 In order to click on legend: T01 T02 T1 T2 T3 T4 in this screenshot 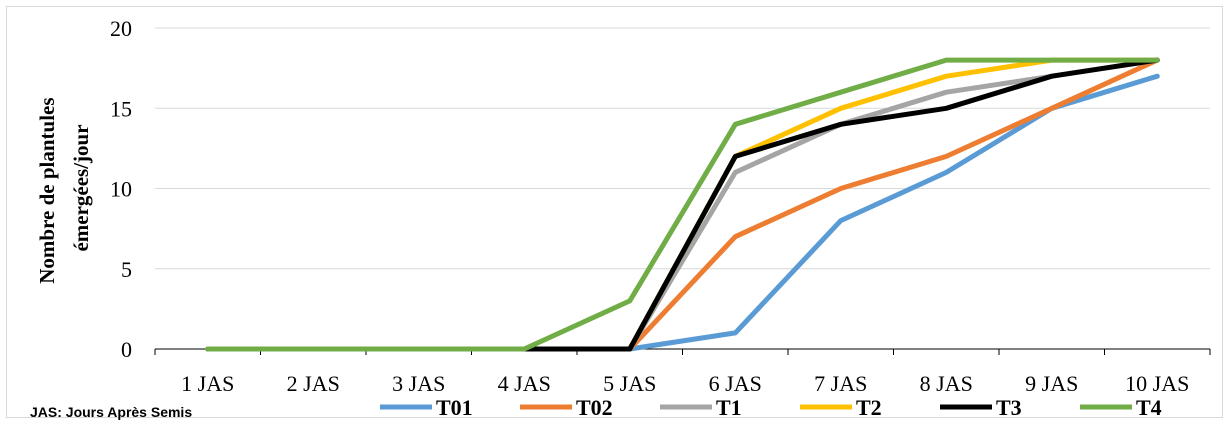, I will do `click(771, 407)`.